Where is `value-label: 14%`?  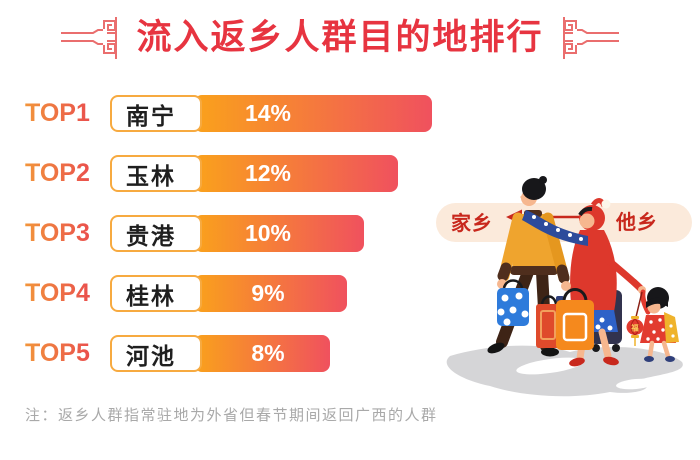
value-label: 14% is located at coordinates (268, 113).